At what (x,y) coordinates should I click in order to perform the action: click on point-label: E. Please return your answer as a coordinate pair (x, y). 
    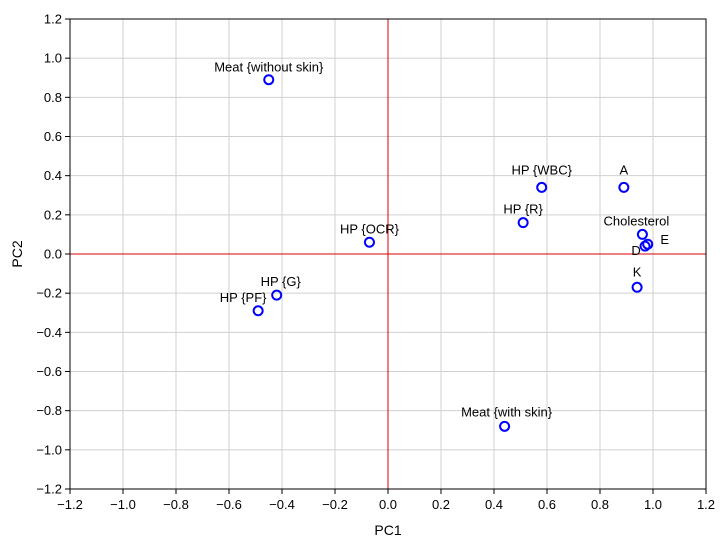
    Looking at the image, I should click on (664, 239).